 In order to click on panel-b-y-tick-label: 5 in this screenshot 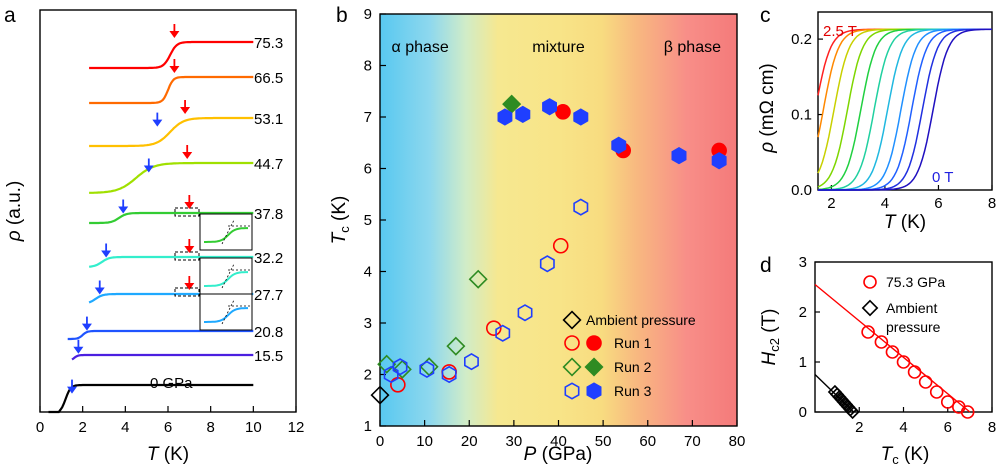, I will do `click(368, 220)`.